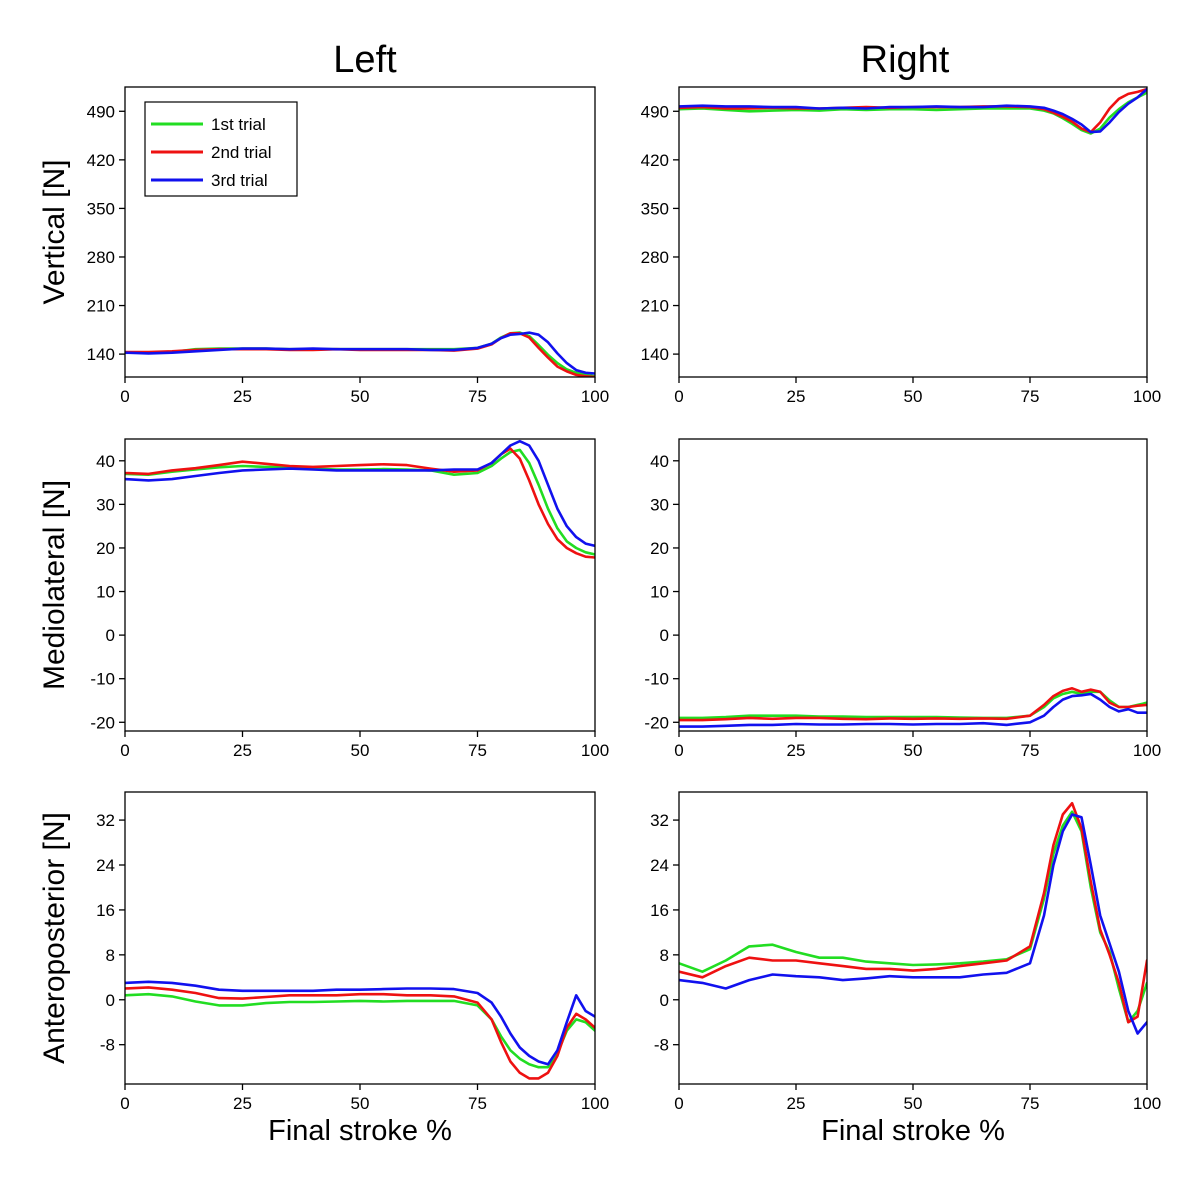 The width and height of the screenshot is (1200, 1181). What do you see at coordinates (365, 60) in the screenshot?
I see `column-title-left: Left` at bounding box center [365, 60].